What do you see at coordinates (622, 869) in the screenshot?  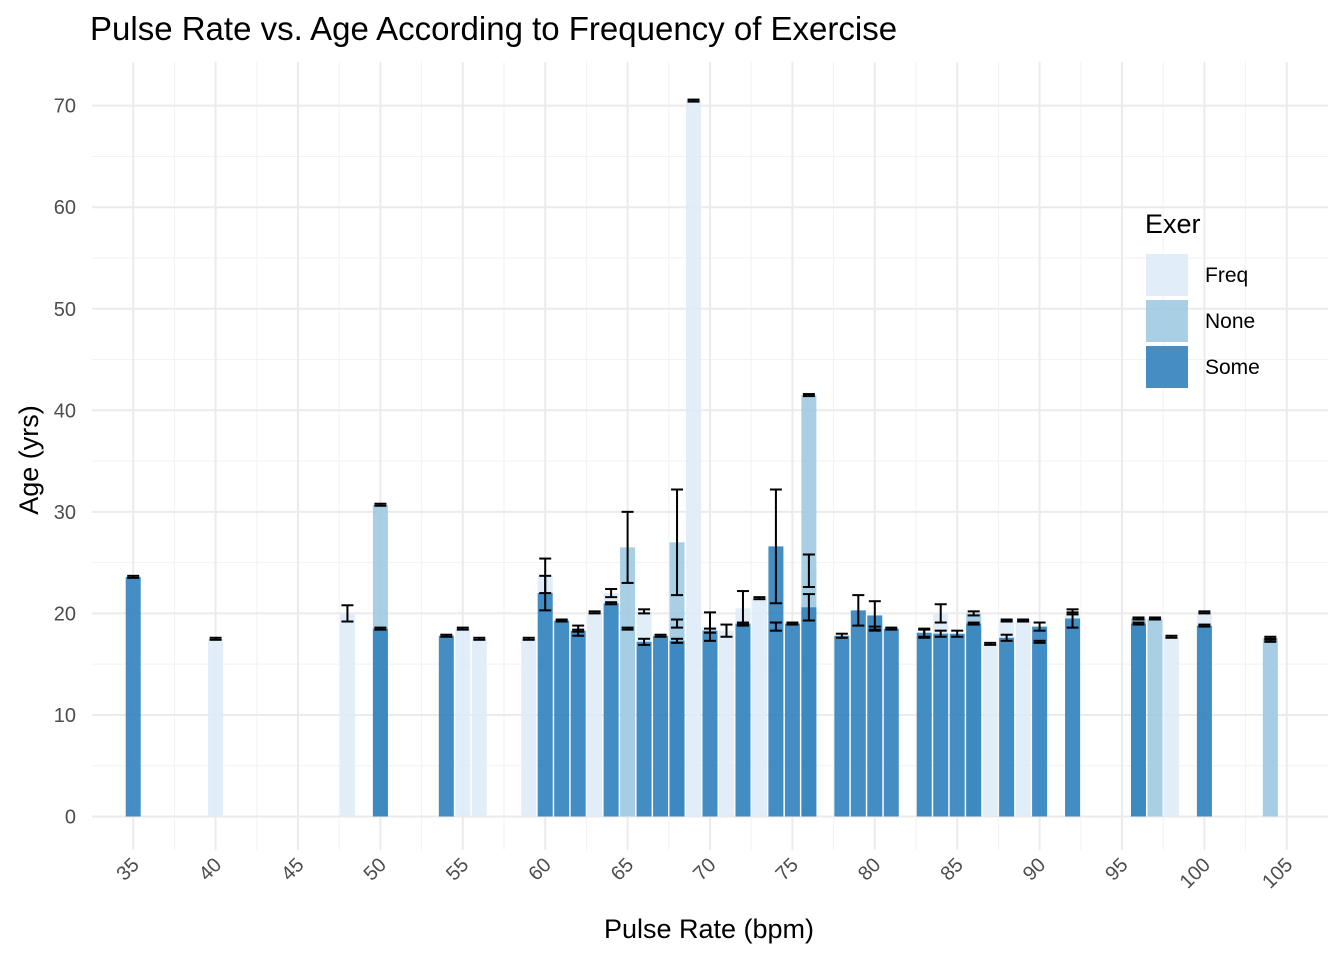 I see `x-tick-label: 65` at bounding box center [622, 869].